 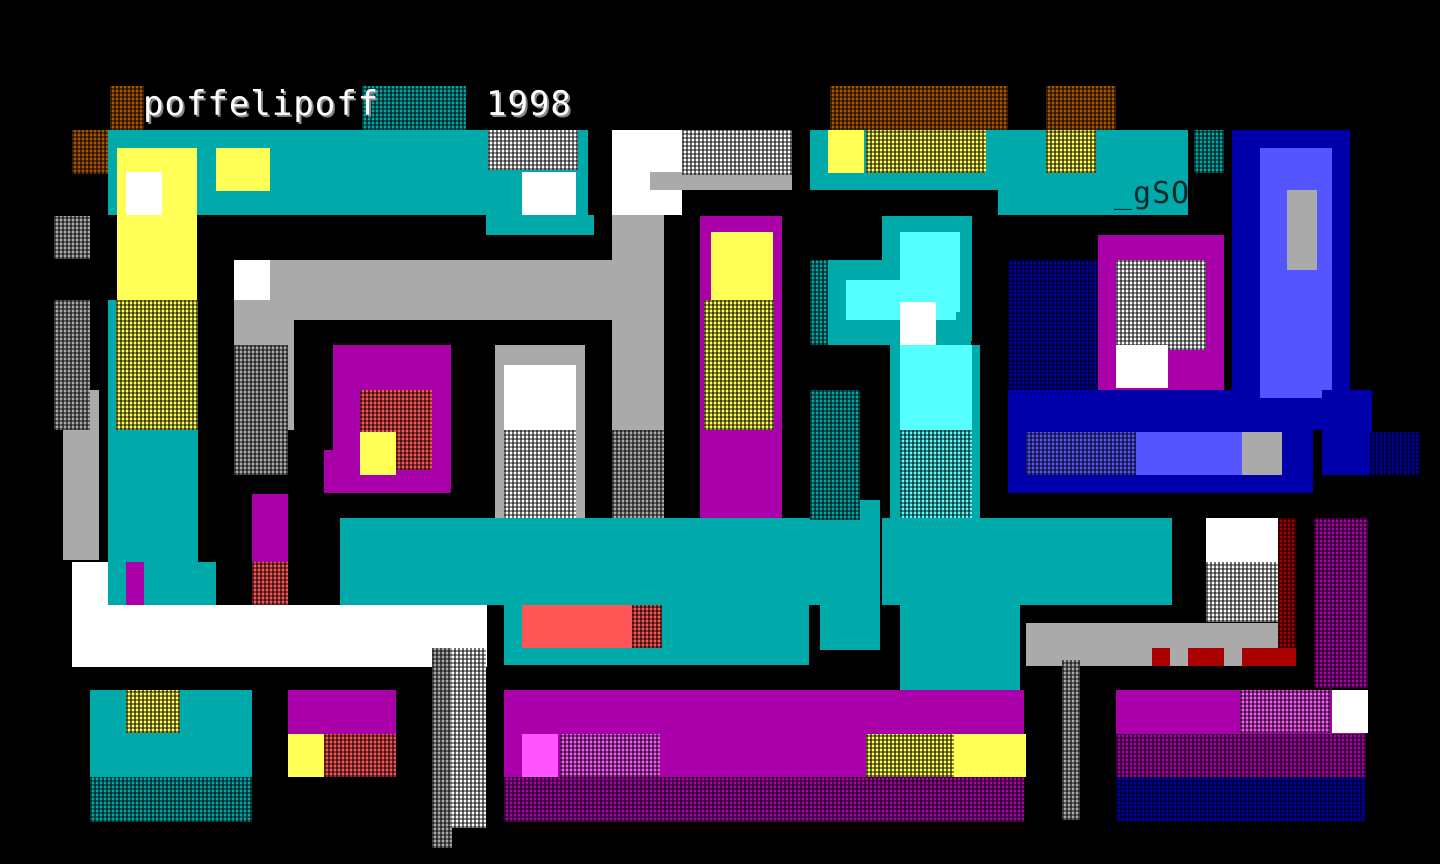 I want to click on artist-signature: _gSO, so click(x=1152, y=193).